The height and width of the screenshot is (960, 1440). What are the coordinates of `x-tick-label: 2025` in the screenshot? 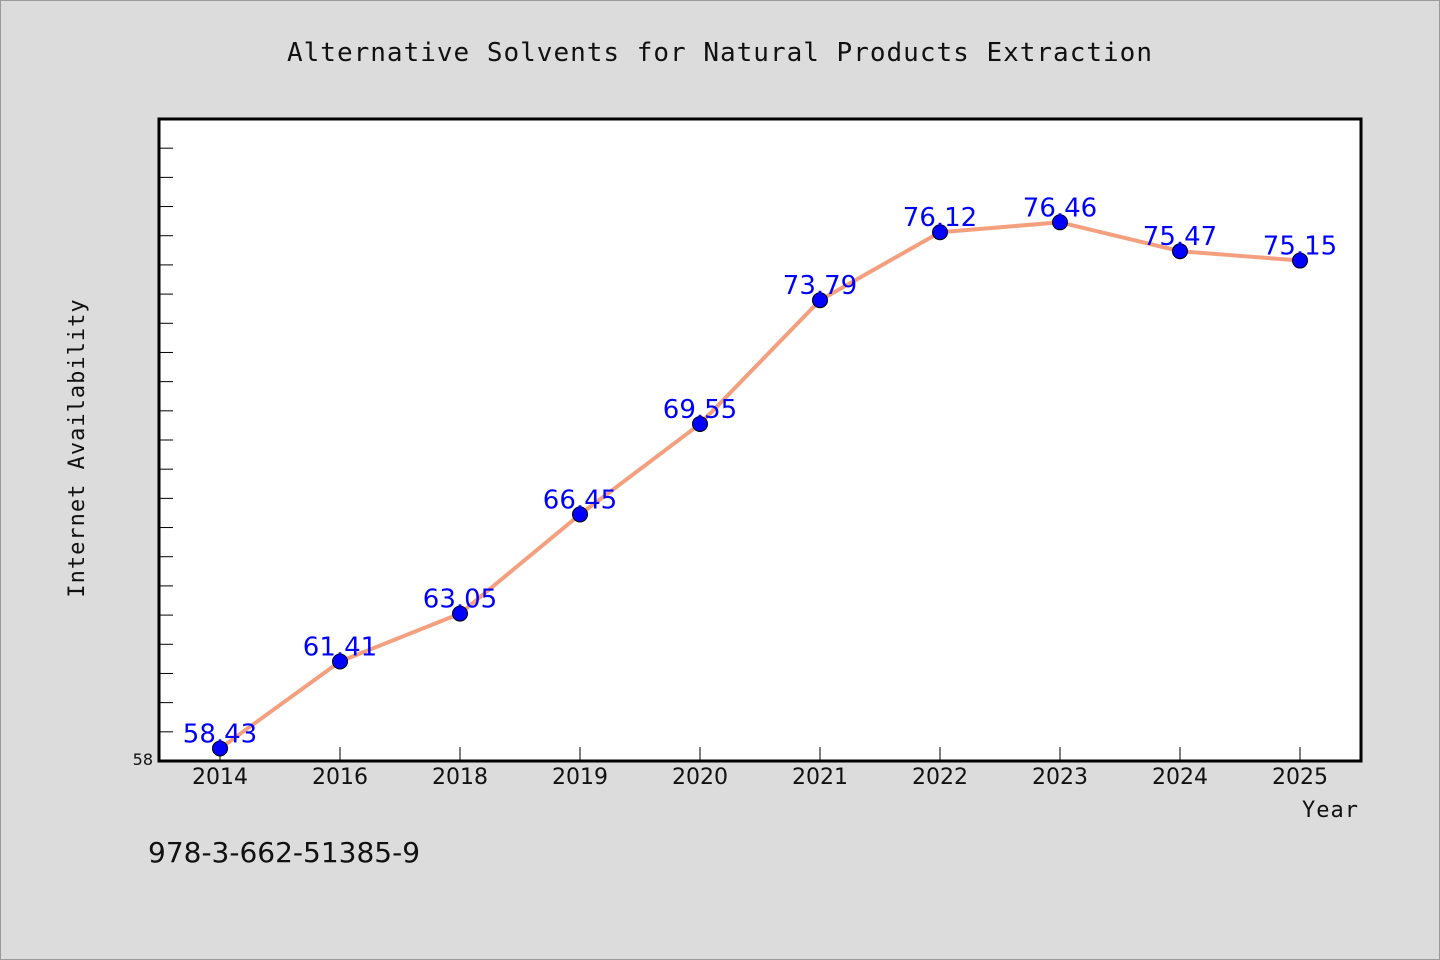 It's located at (1300, 777).